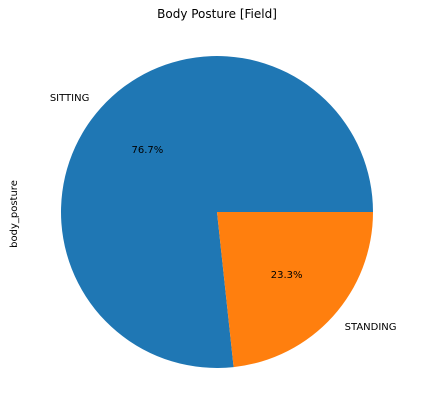 The image size is (423, 414). I want to click on pie-slice-standing, so click(295, 290).